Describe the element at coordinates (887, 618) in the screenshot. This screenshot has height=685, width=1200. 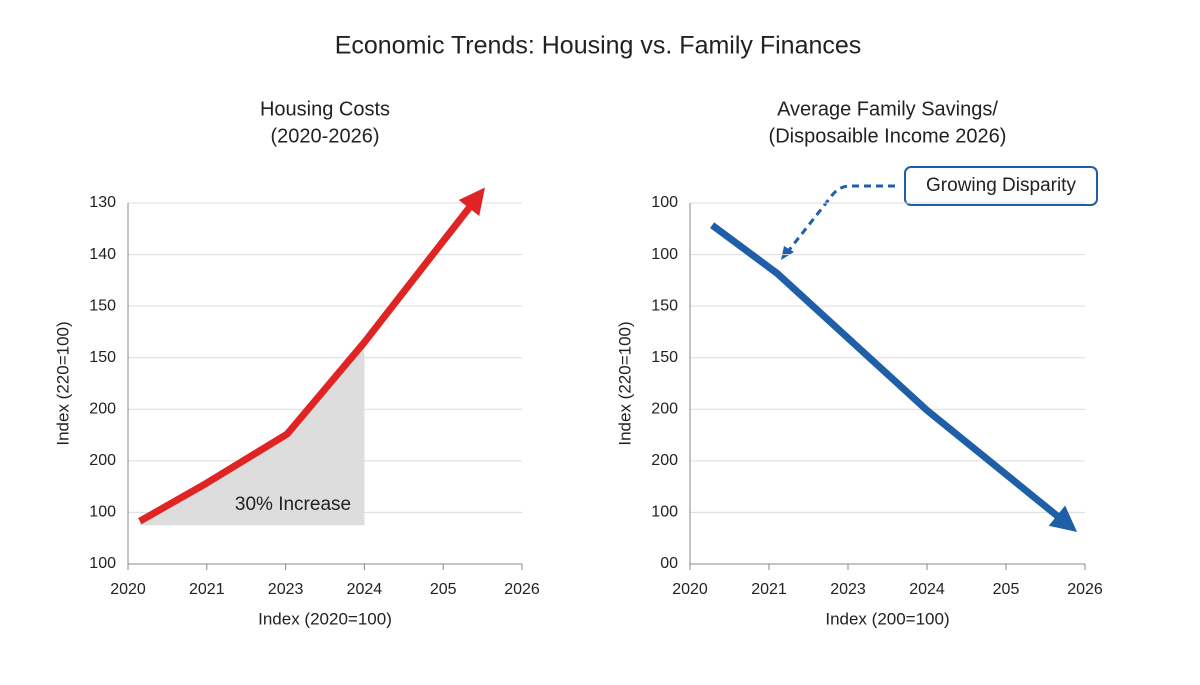
I see `x-axis-label: Index (200=100)` at that location.